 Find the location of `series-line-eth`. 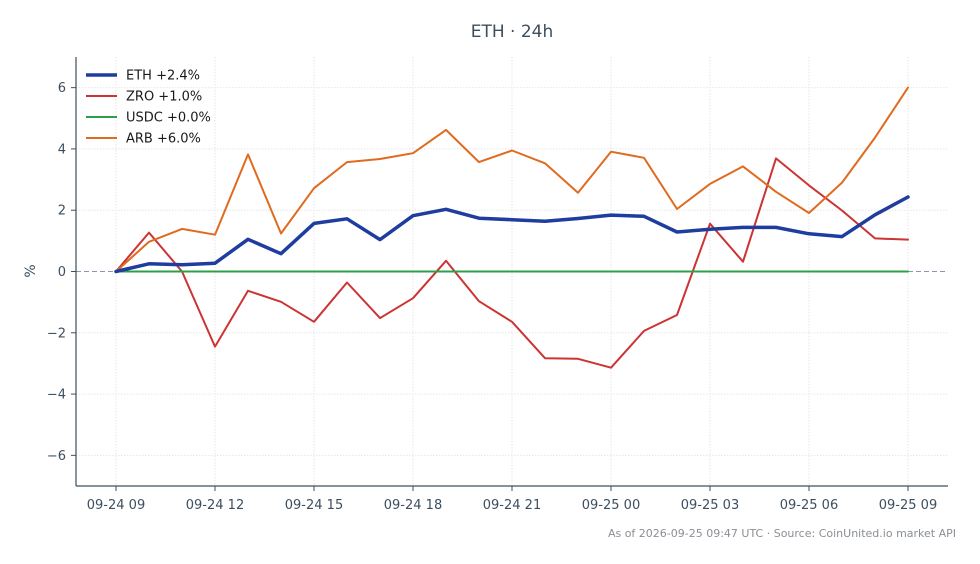

series-line-eth is located at coordinates (512, 234).